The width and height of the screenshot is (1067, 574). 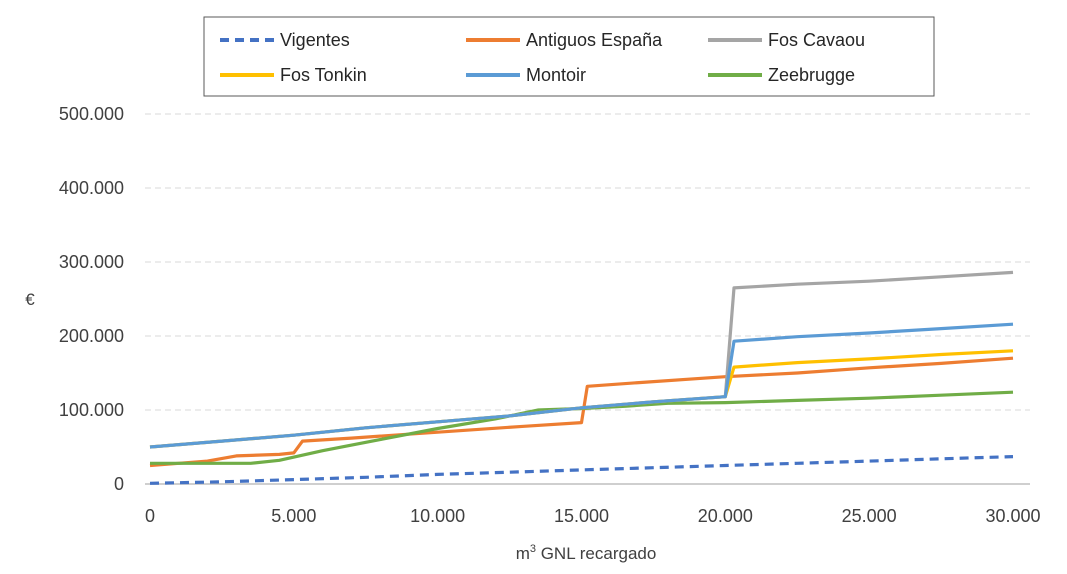 What do you see at coordinates (150, 516) in the screenshot?
I see `x-tick-label: 0` at bounding box center [150, 516].